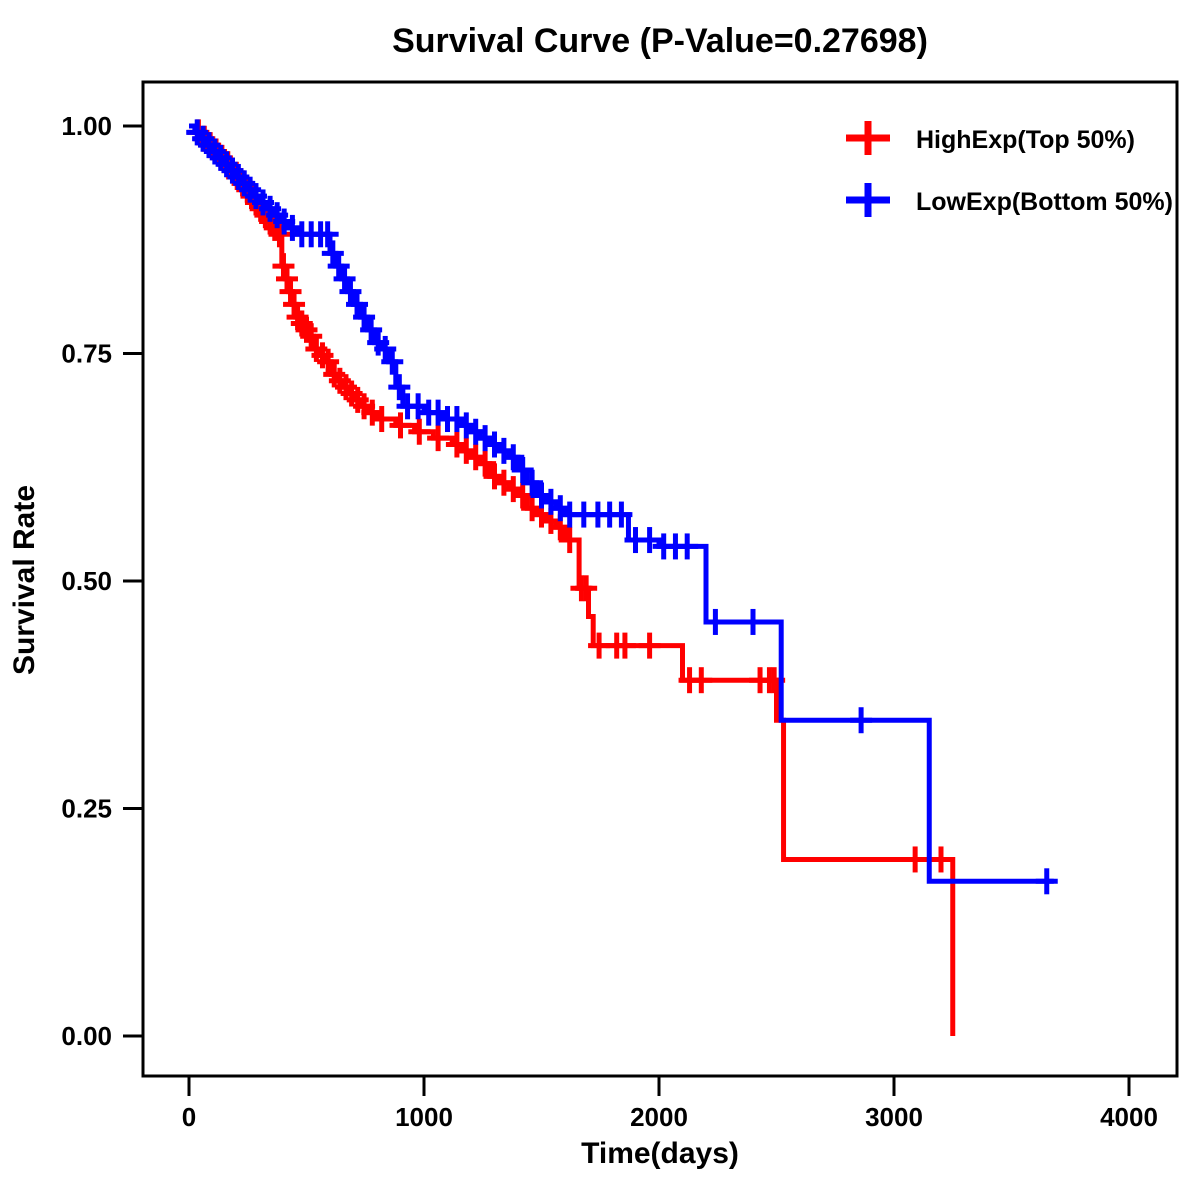 The height and width of the screenshot is (1200, 1200). I want to click on x-tick-label: 0, so click(189, 1117).